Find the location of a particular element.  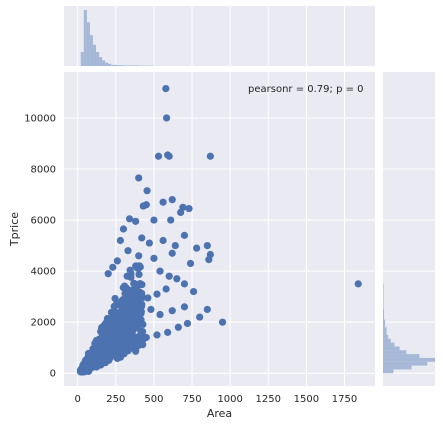

right-marginal-grid is located at coordinates (409, 245).